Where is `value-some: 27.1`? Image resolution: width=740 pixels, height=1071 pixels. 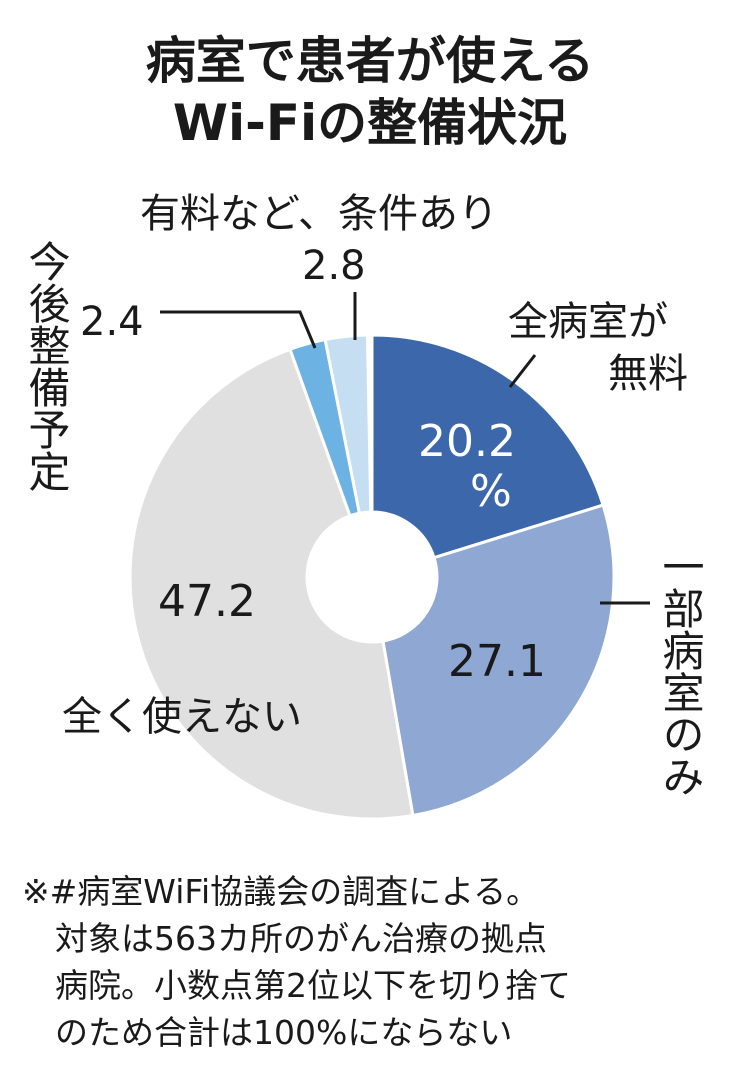
value-some: 27.1 is located at coordinates (497, 661).